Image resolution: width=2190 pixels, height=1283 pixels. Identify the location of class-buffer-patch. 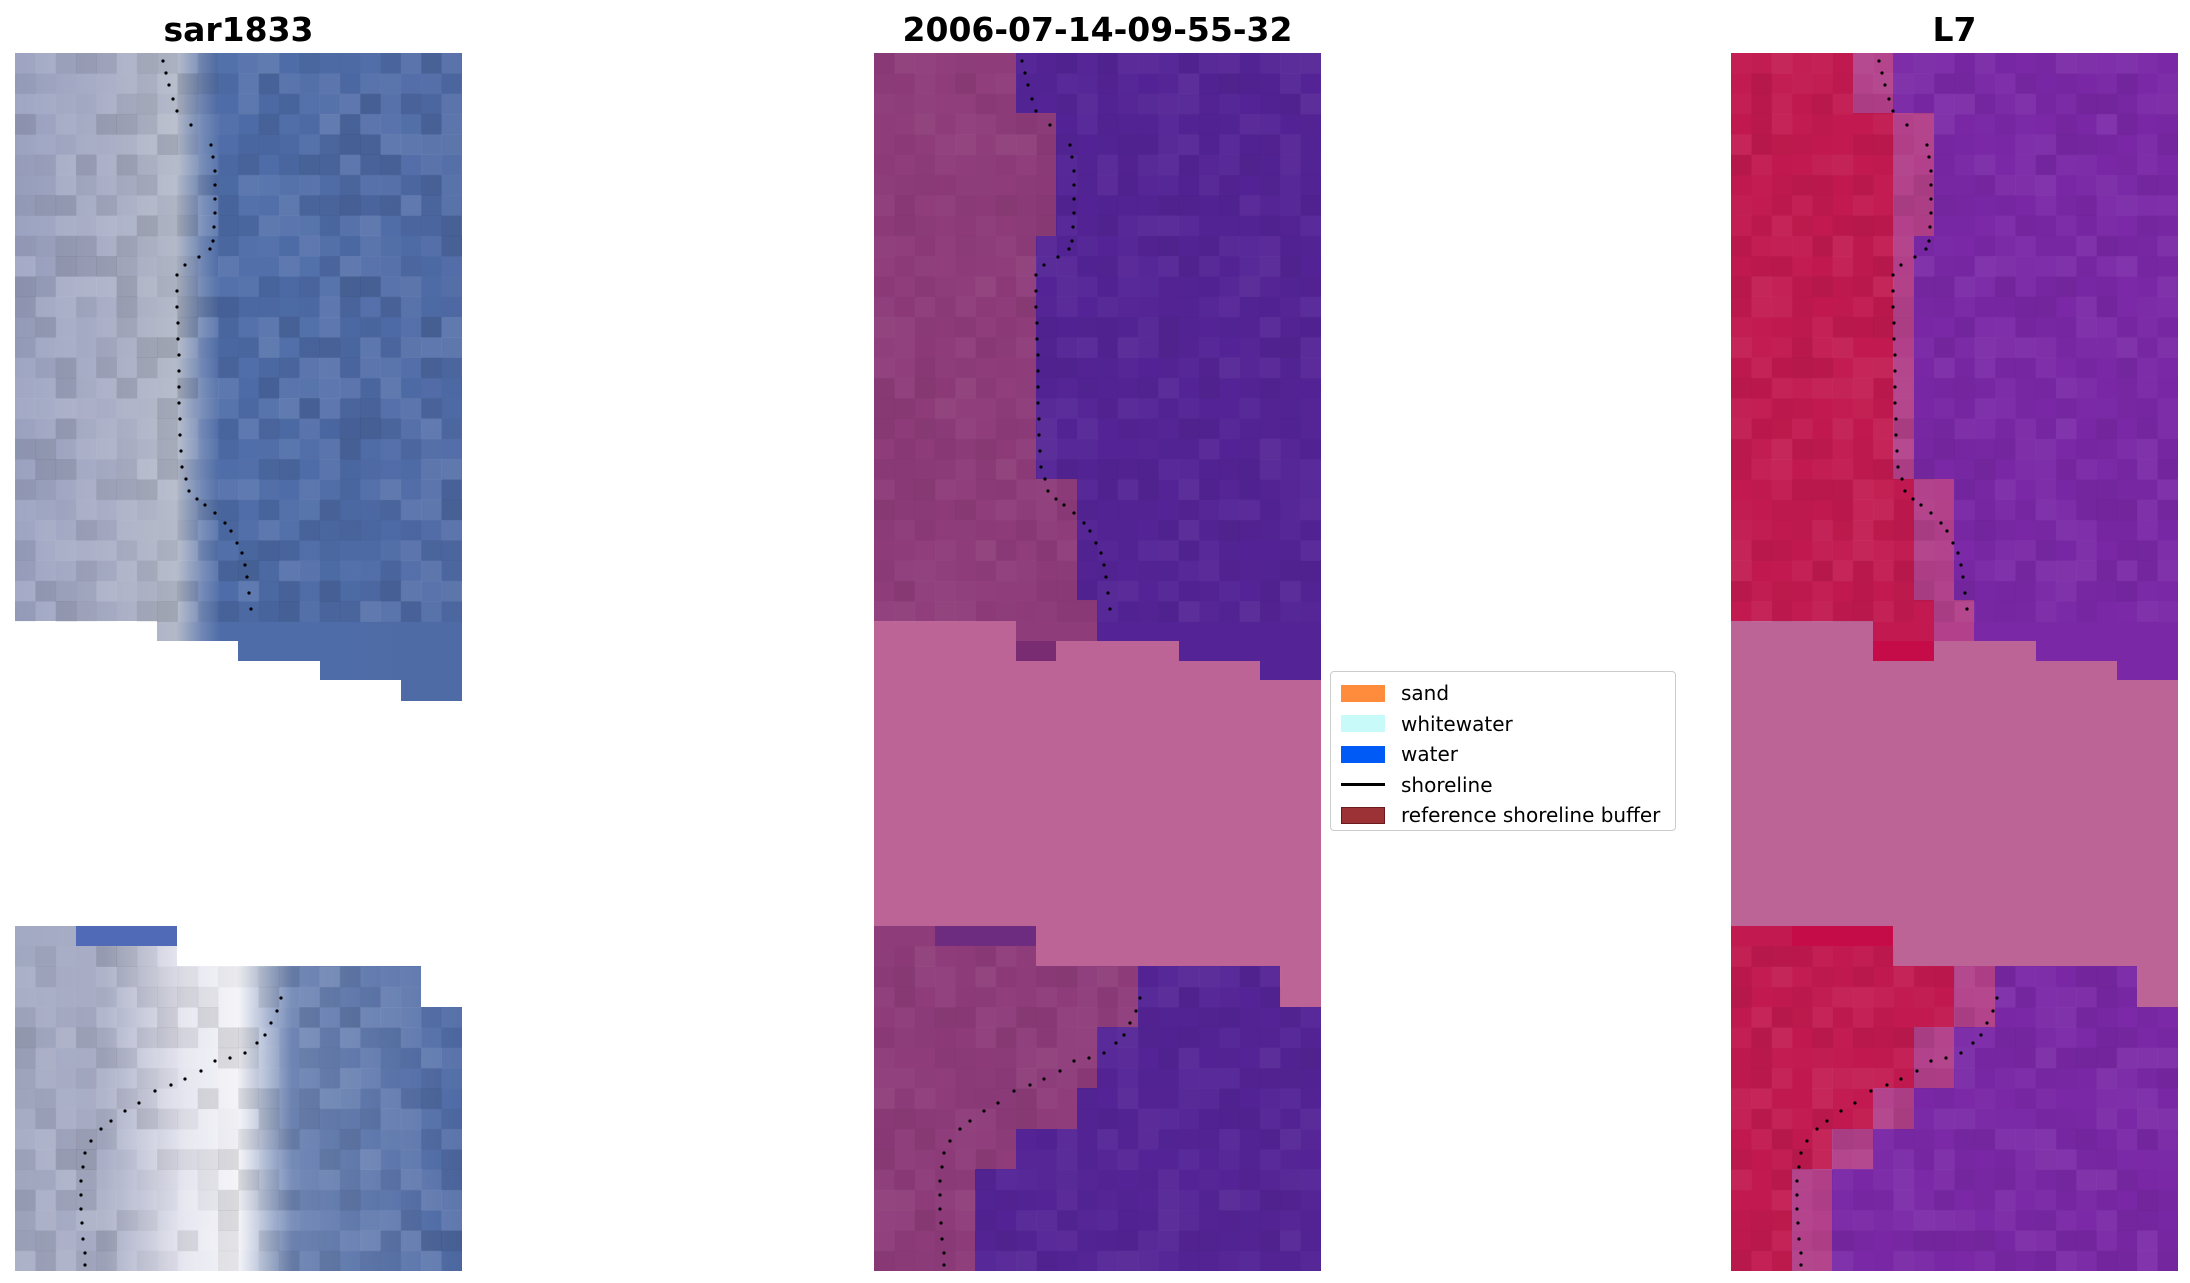
(1036, 651).